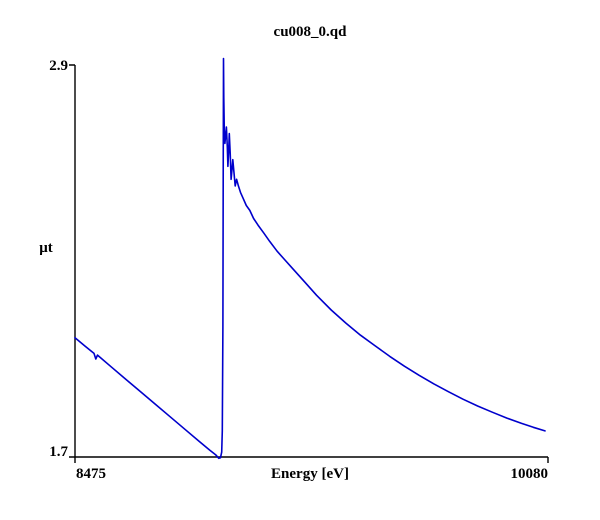 This screenshot has width=600, height=520. What do you see at coordinates (529, 474) in the screenshot?
I see `x-axis-tick-max: 10080` at bounding box center [529, 474].